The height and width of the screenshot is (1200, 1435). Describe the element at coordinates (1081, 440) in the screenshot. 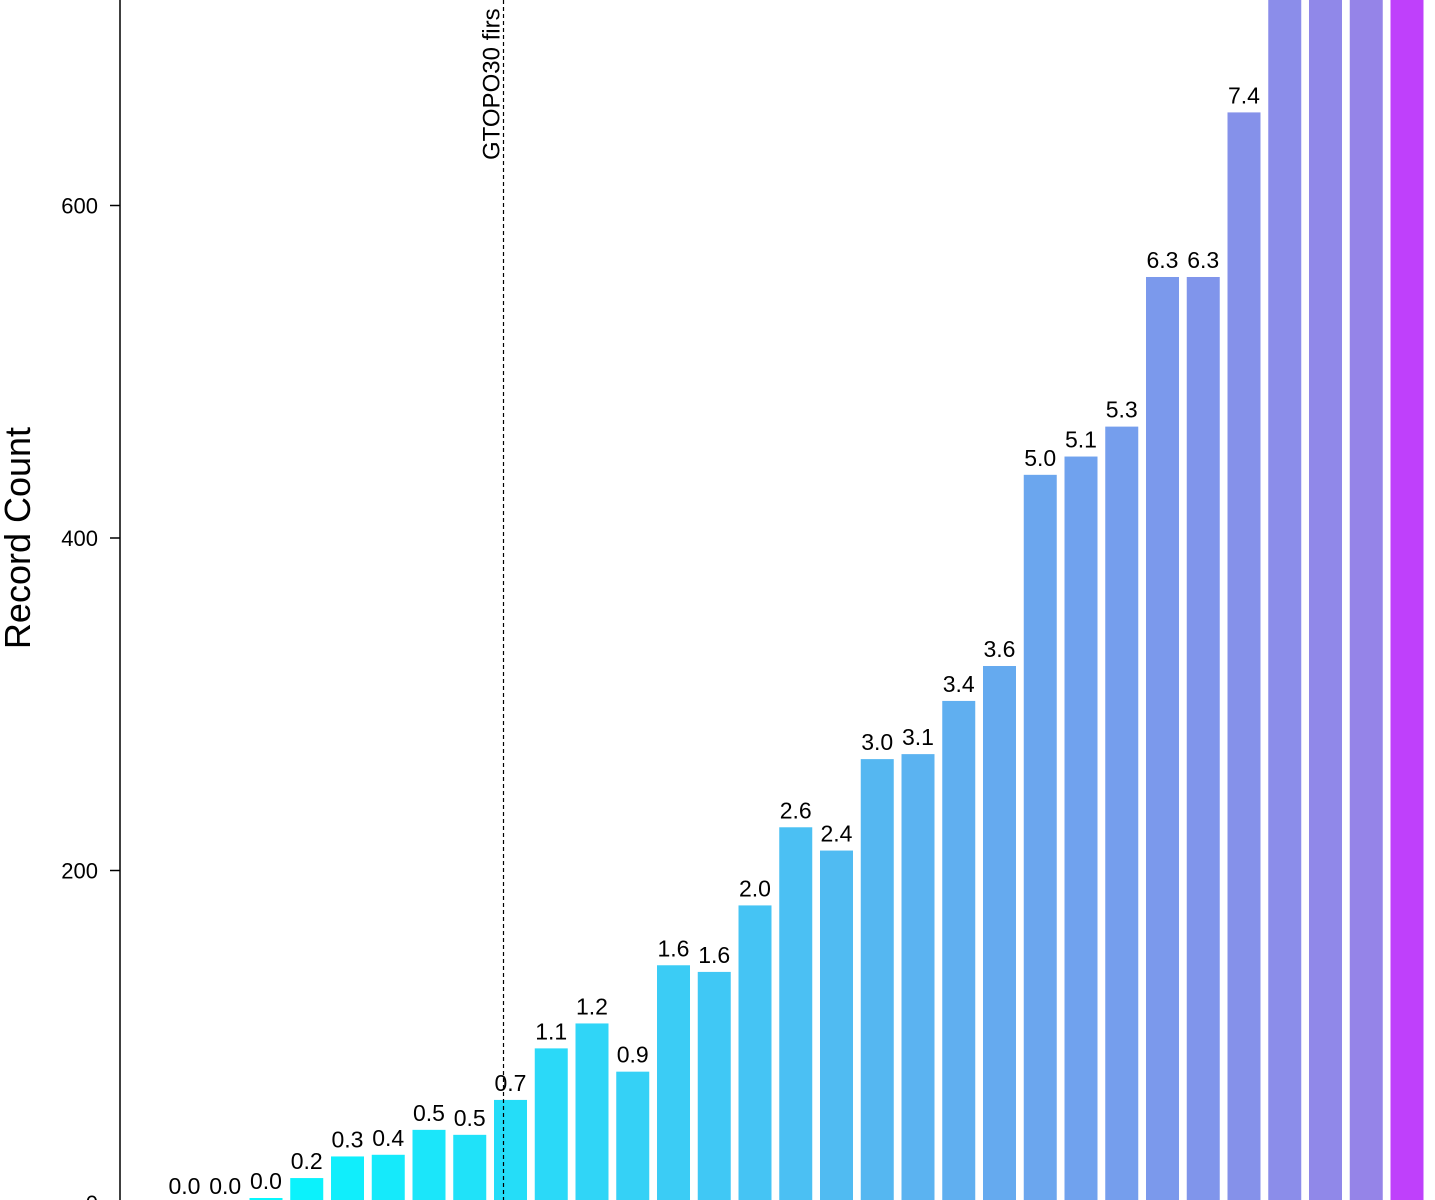

I see `bar-data-label: 5.1` at that location.